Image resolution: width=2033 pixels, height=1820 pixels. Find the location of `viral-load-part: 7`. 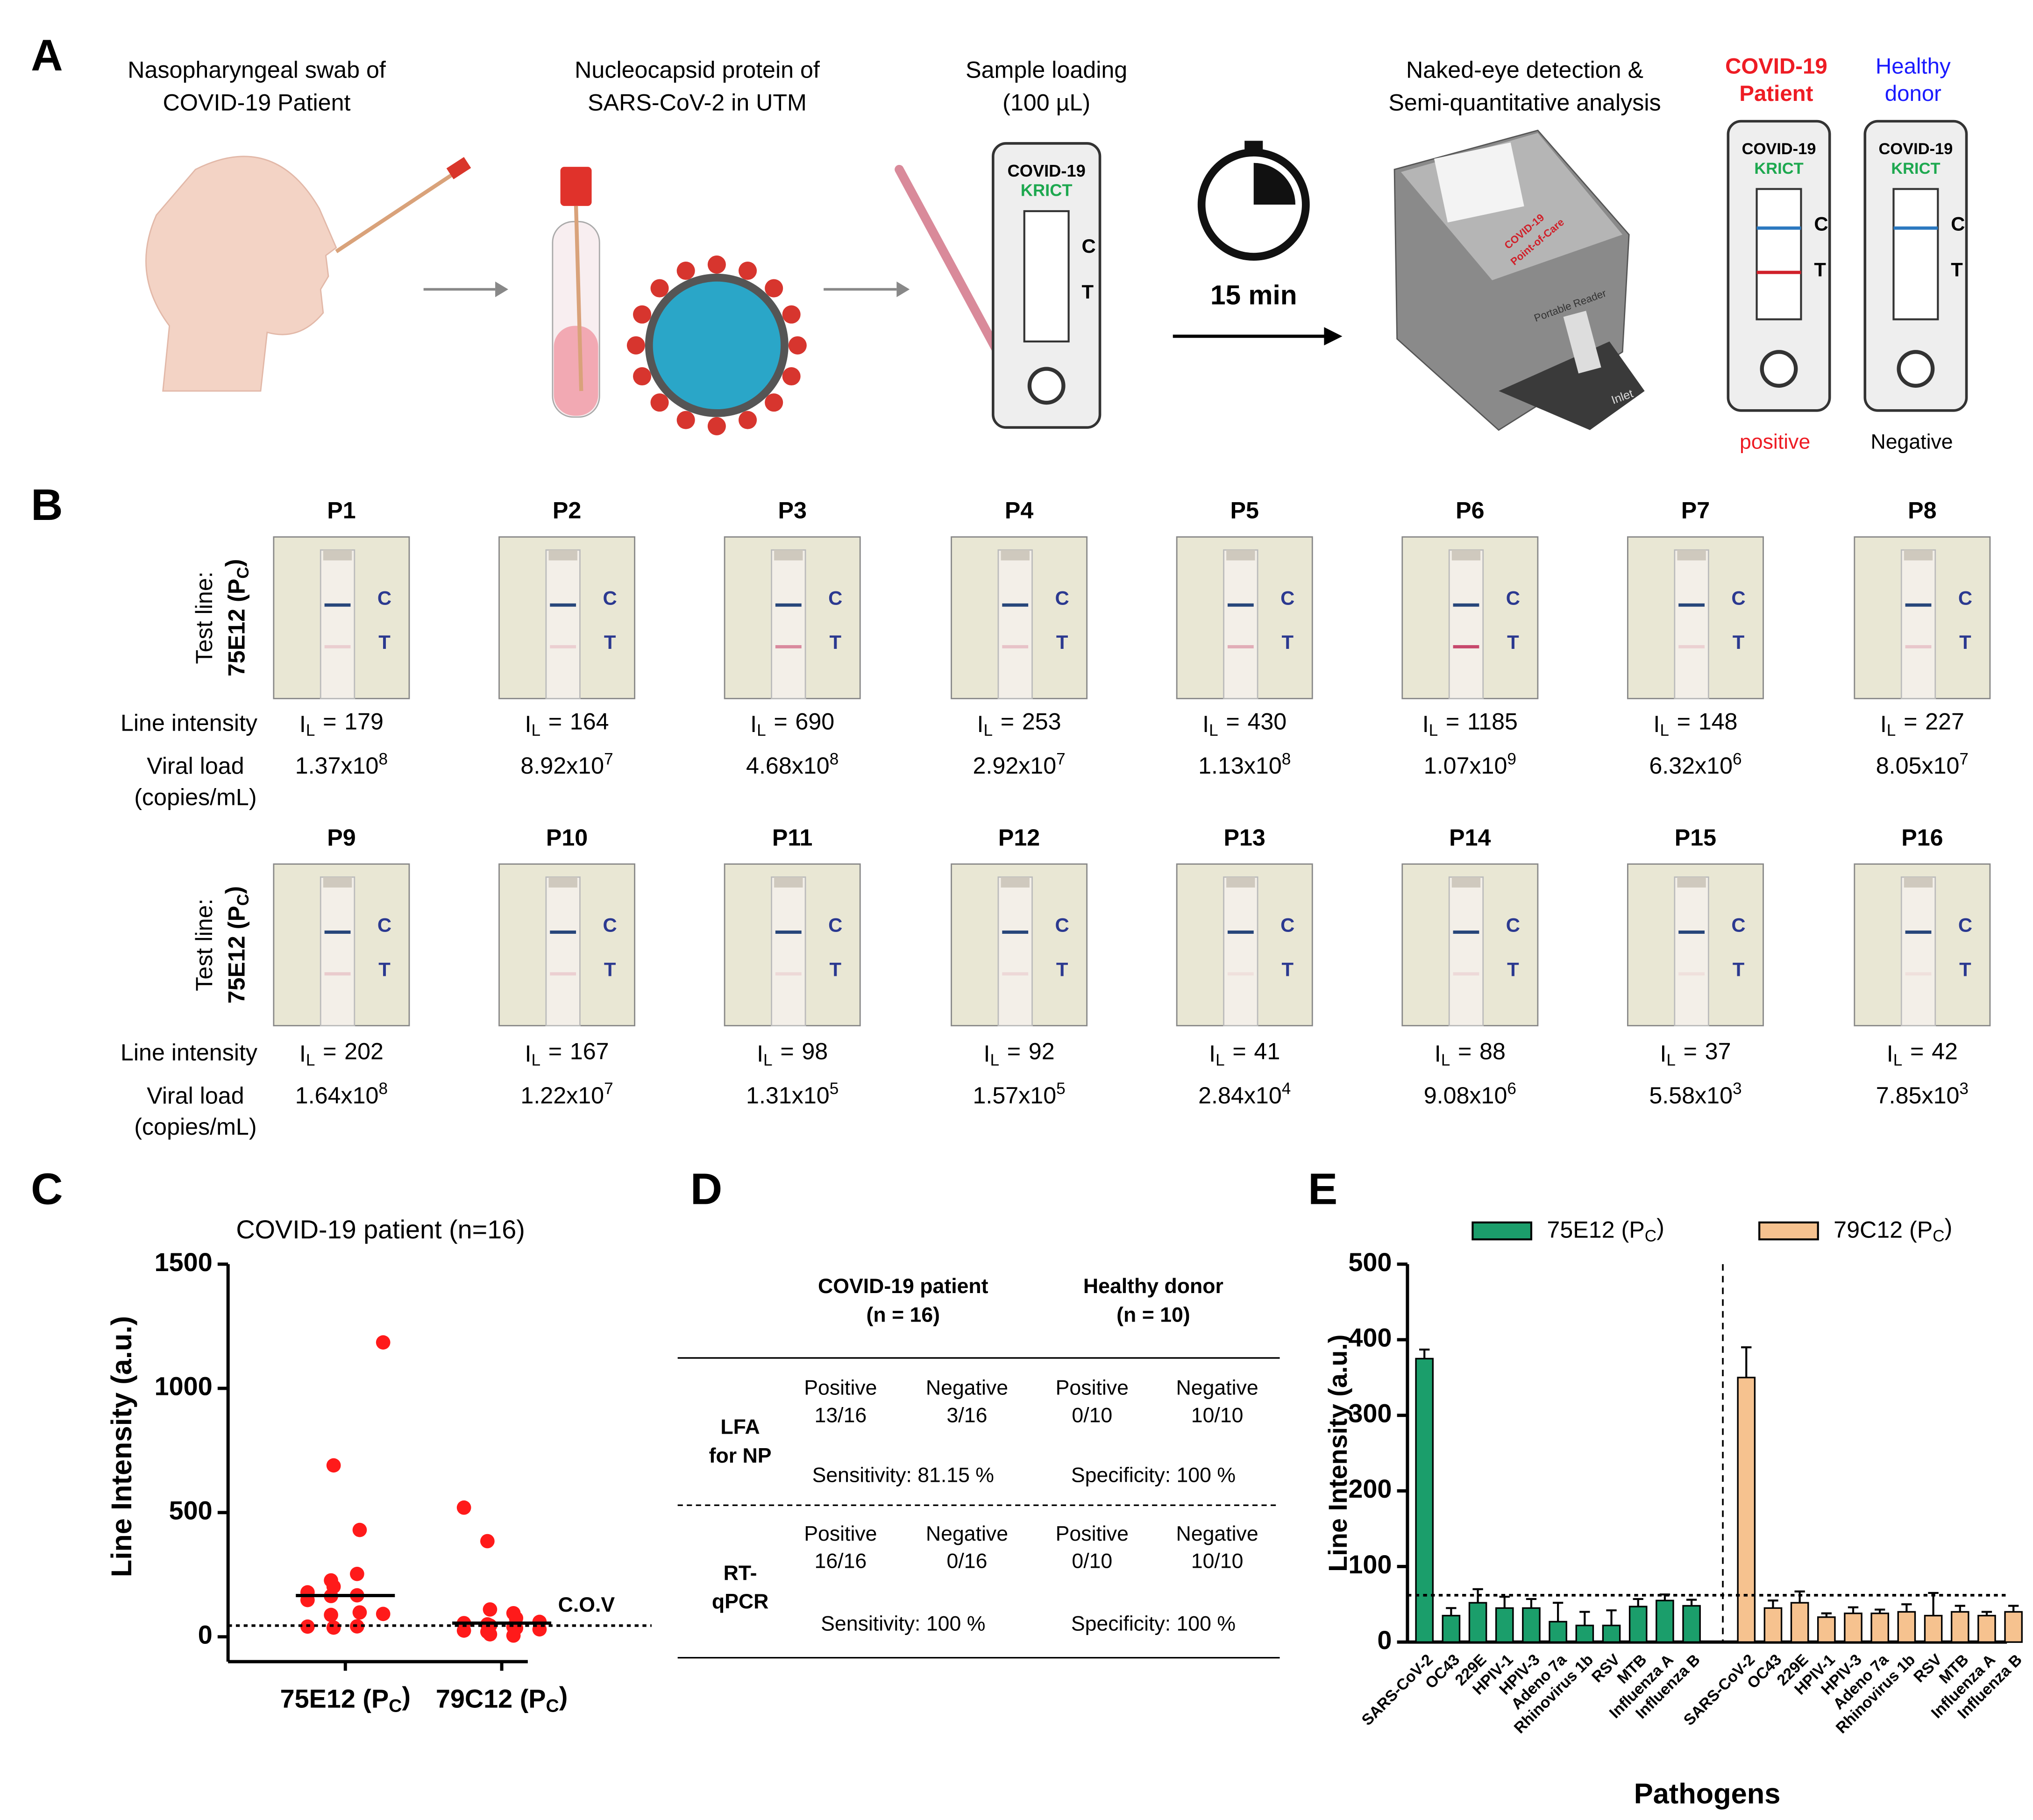

viral-load-part: 7 is located at coordinates (1964, 759).